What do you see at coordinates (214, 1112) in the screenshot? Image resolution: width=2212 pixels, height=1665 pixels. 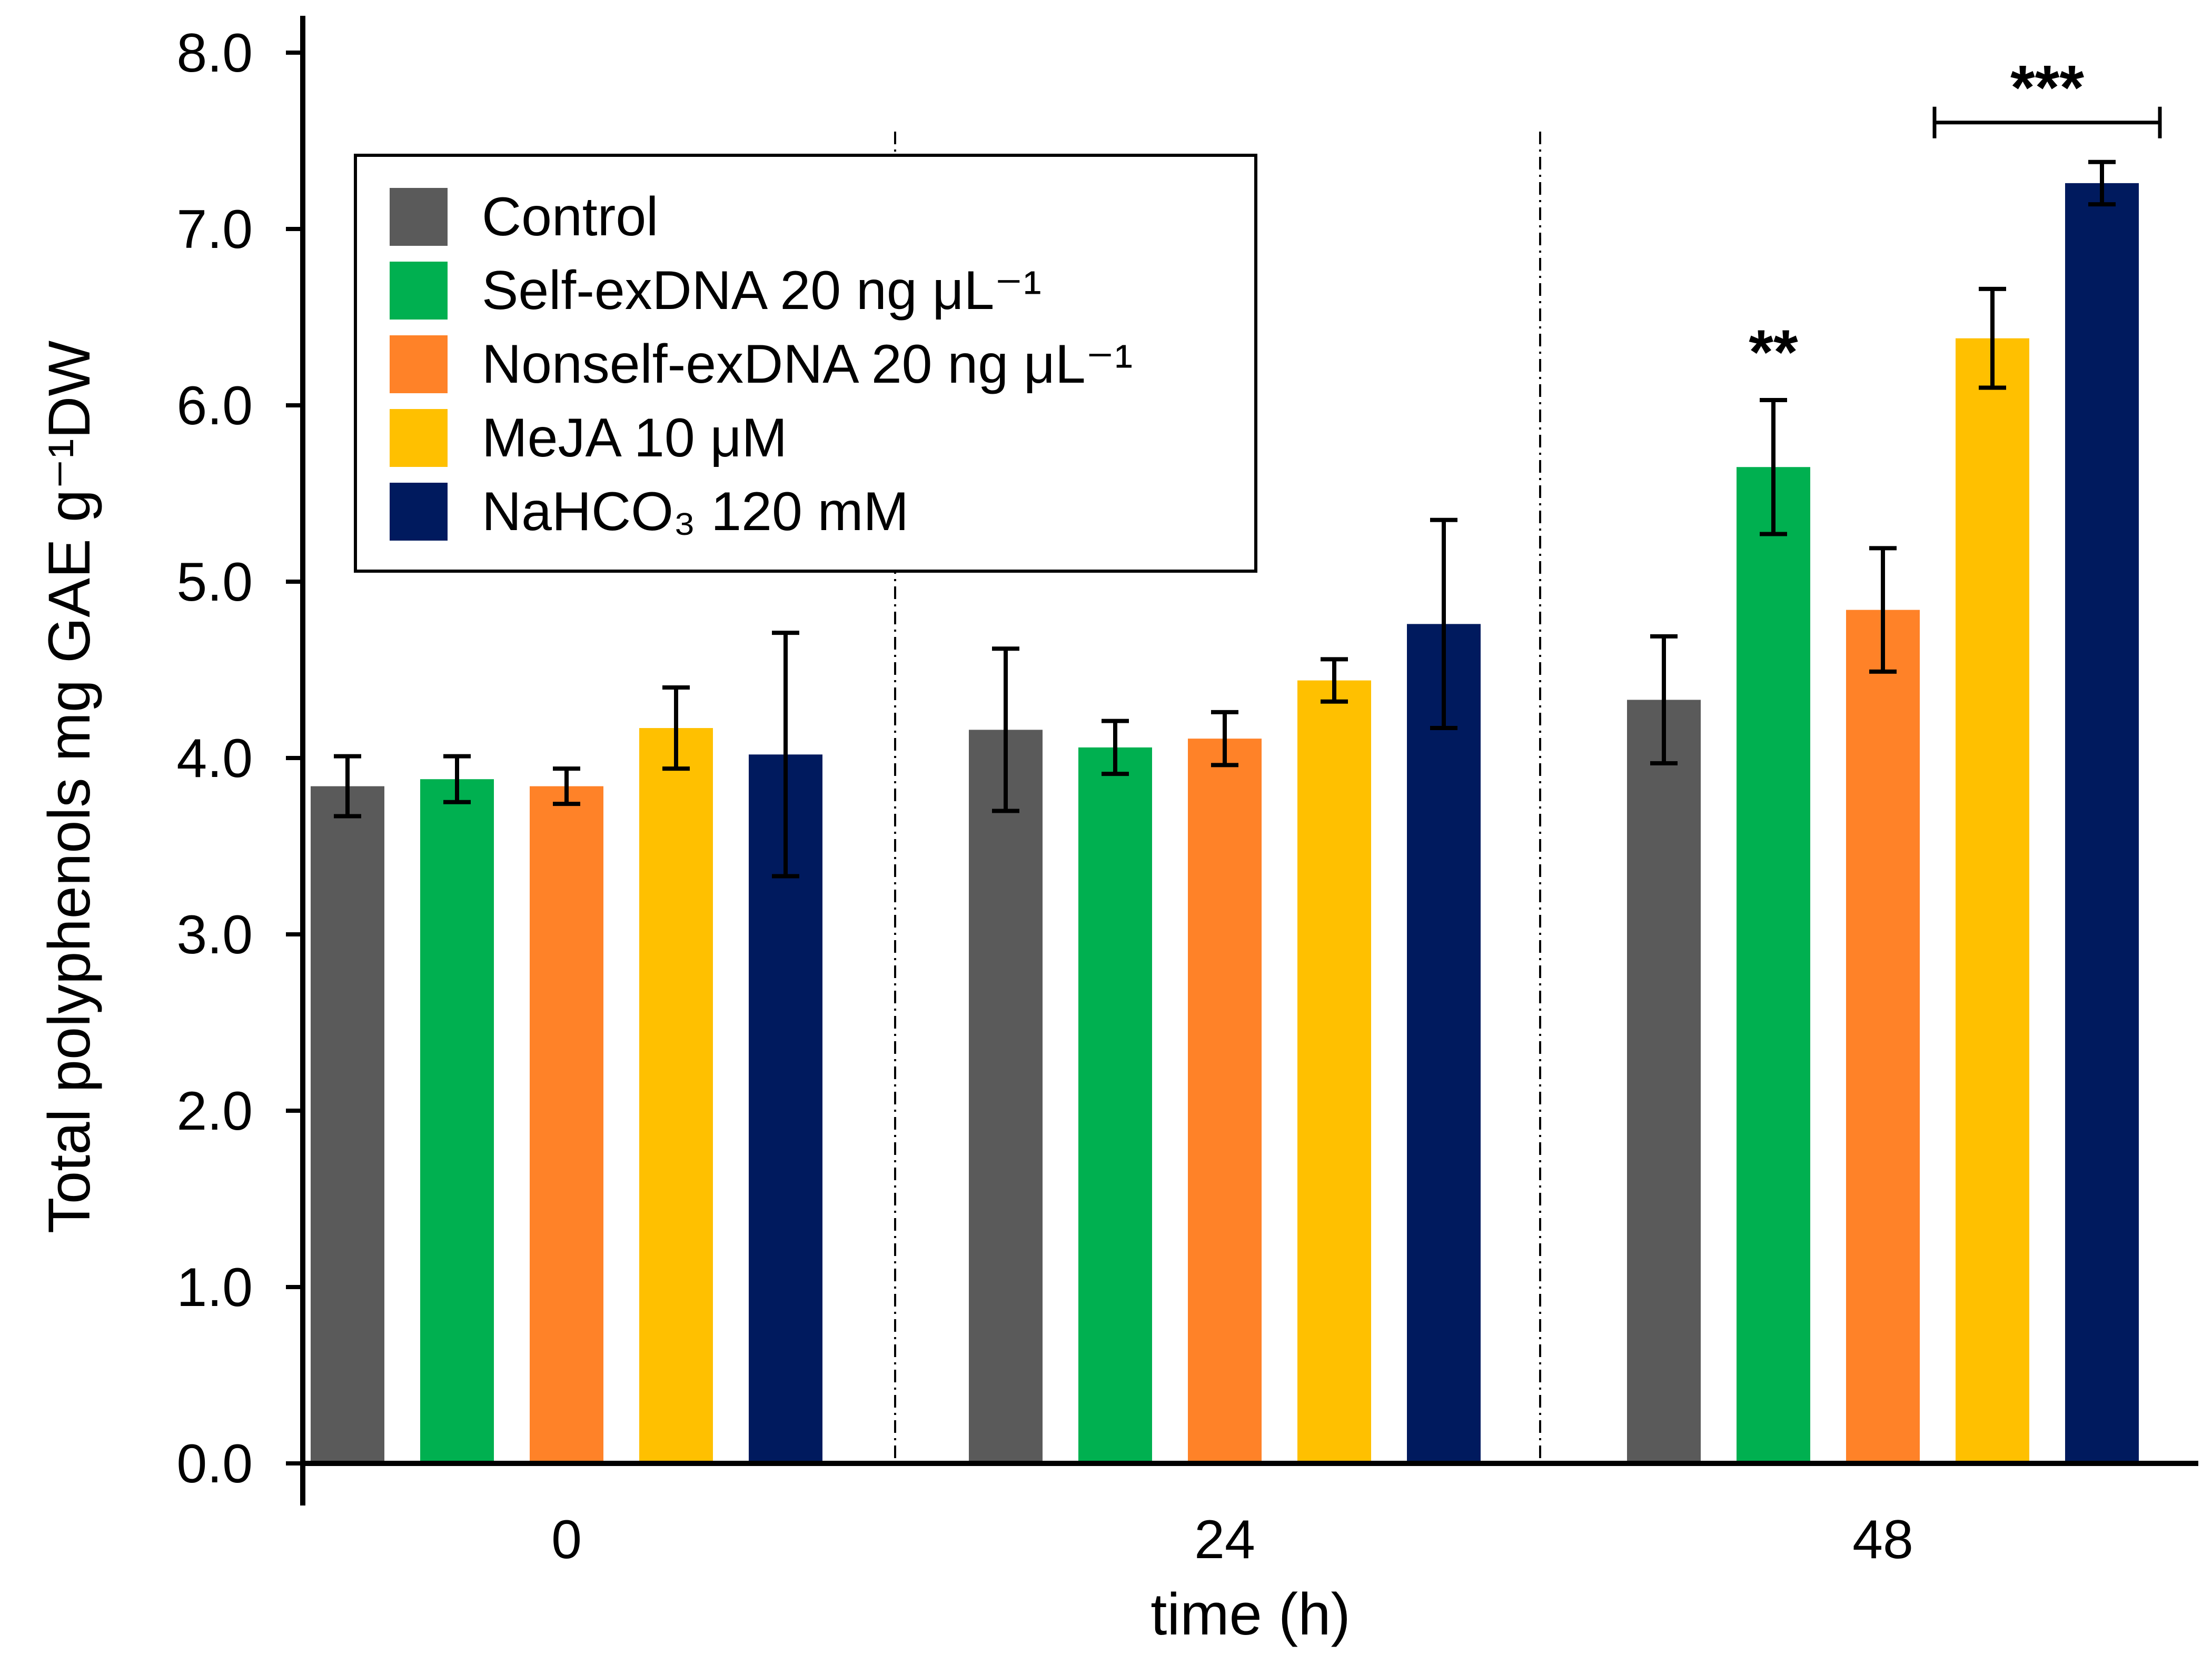 I see `y-tick-label: 2.0` at bounding box center [214, 1112].